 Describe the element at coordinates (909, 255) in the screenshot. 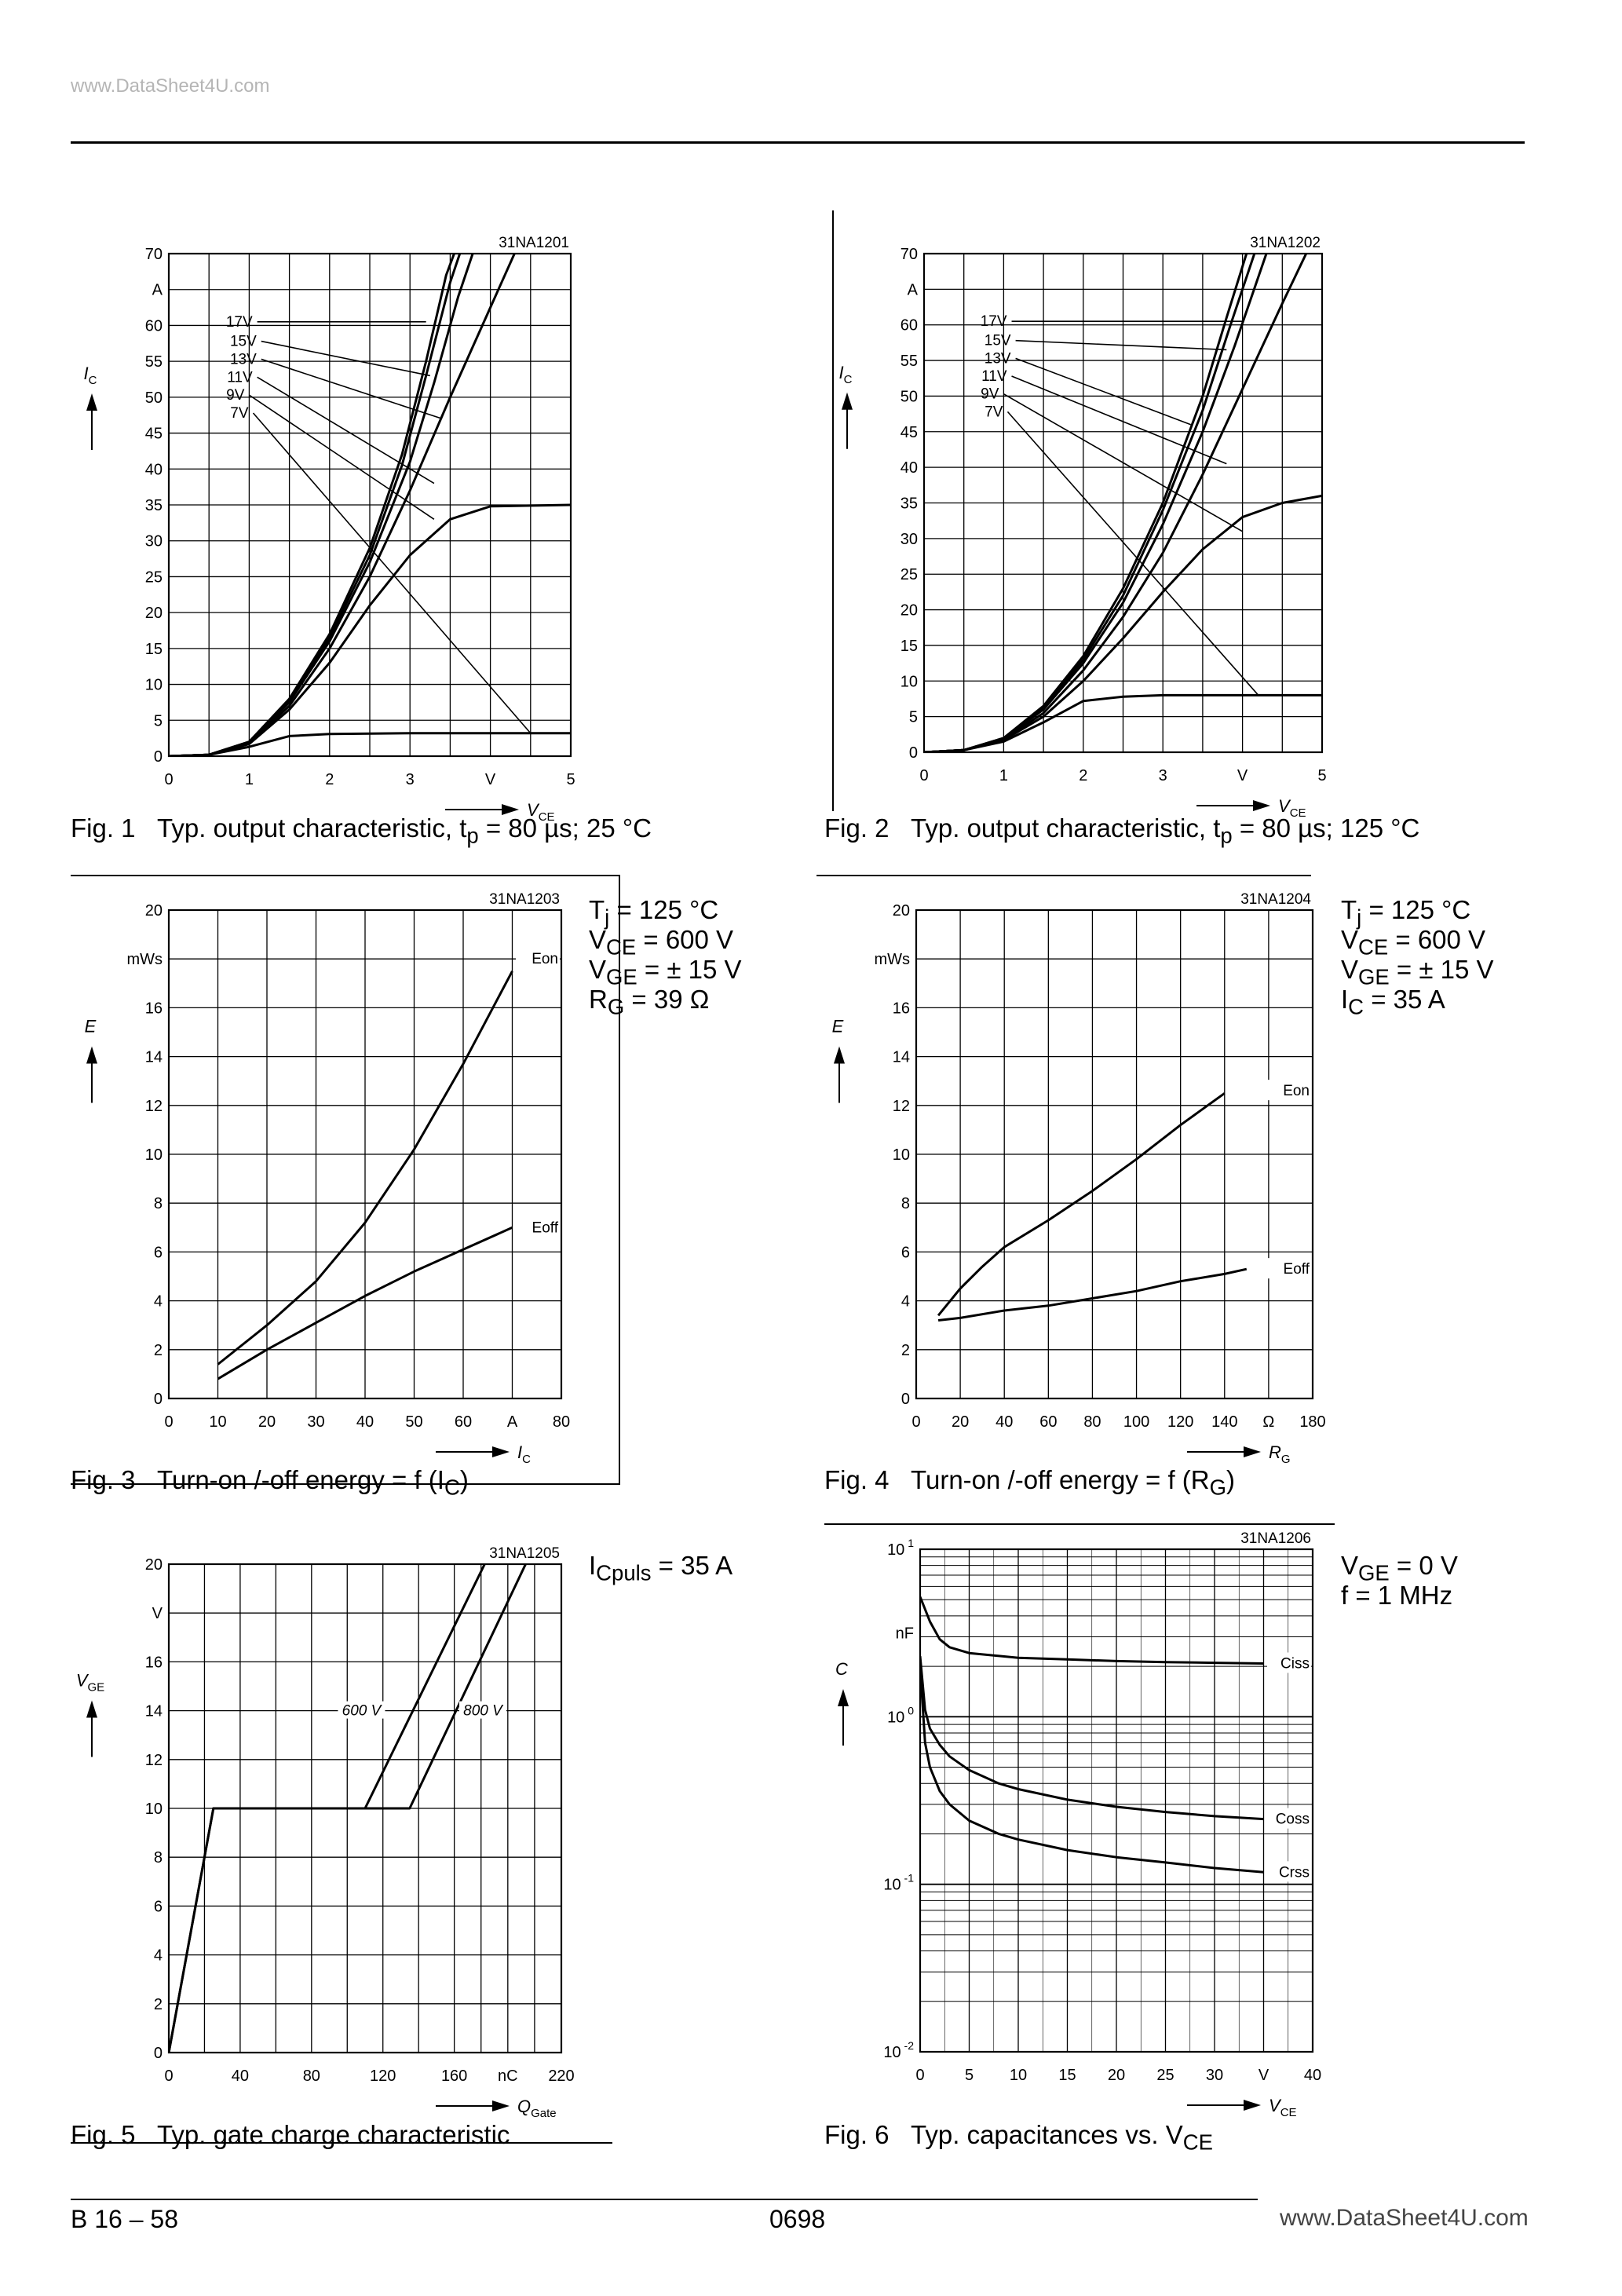

I see `fig2-ytick-14: 70` at that location.